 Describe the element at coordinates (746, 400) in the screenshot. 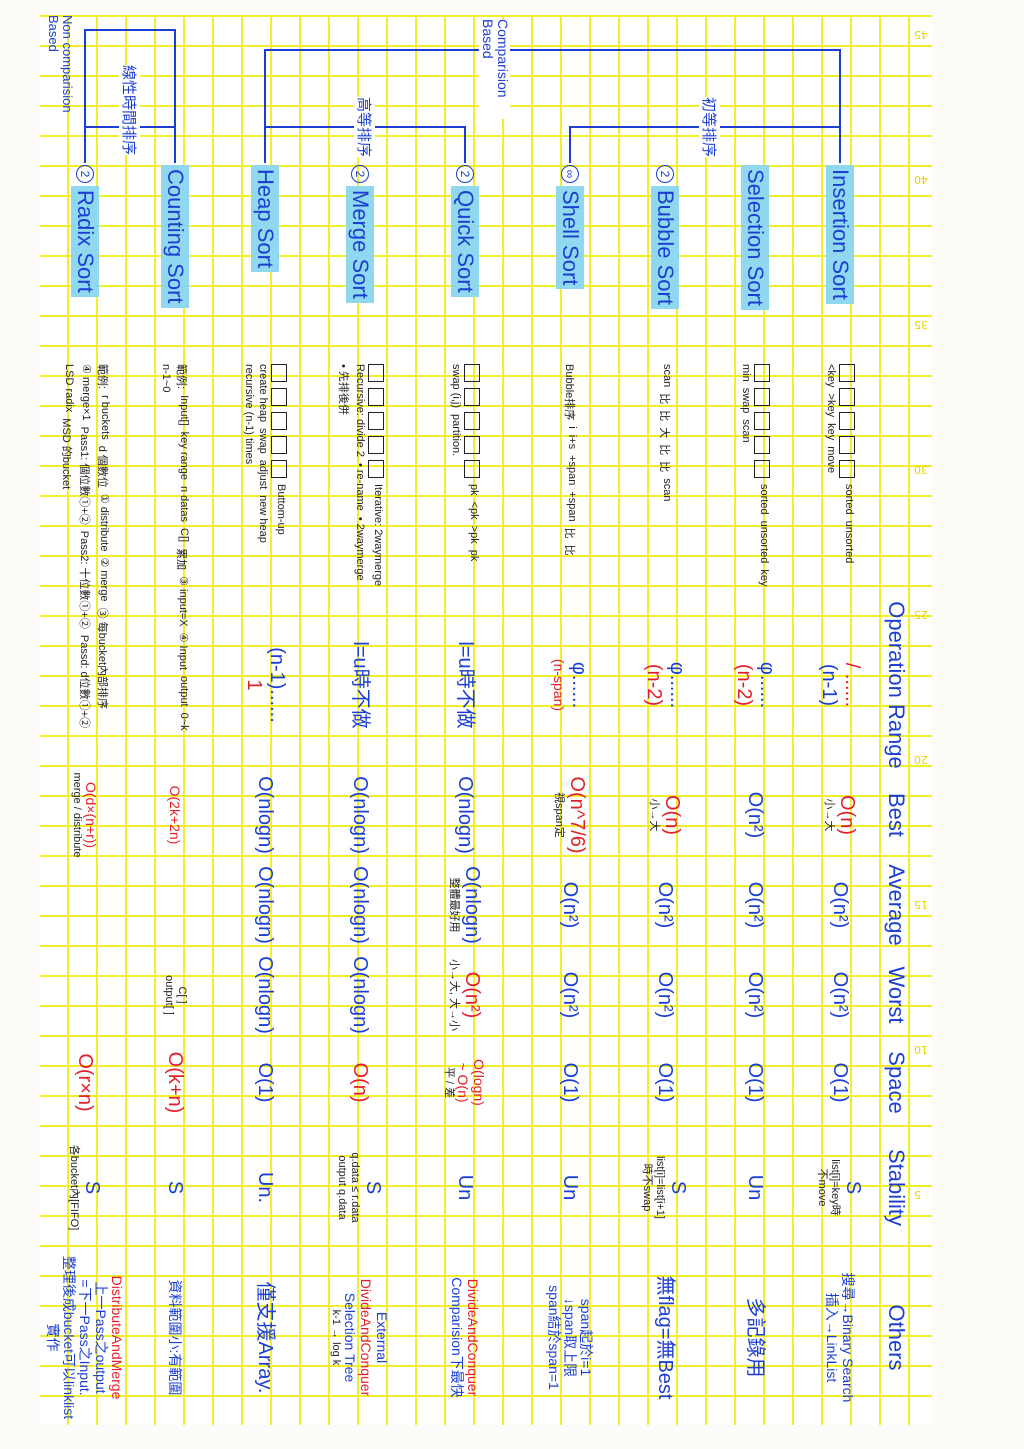

I see `diagram-note: swap` at that location.